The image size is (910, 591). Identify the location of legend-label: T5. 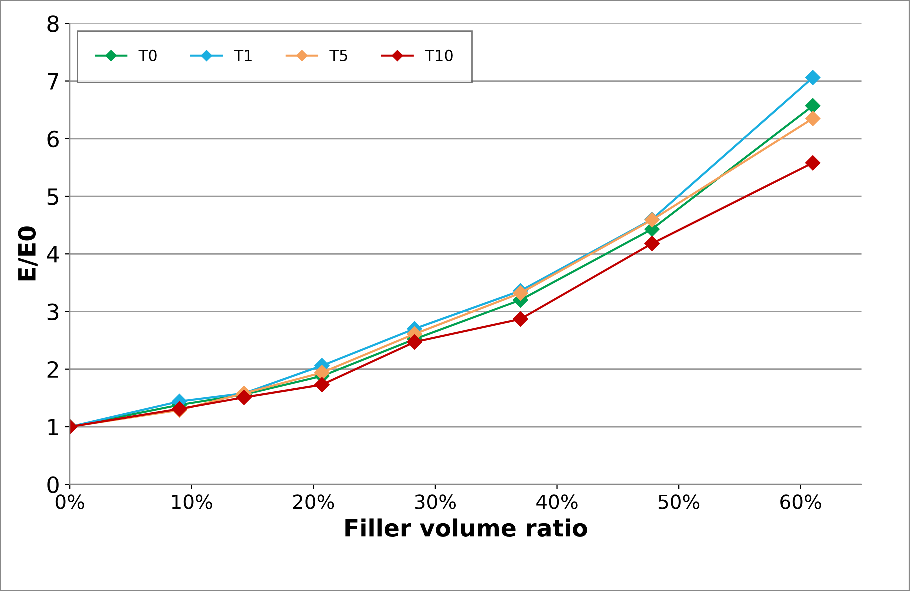
(339, 56).